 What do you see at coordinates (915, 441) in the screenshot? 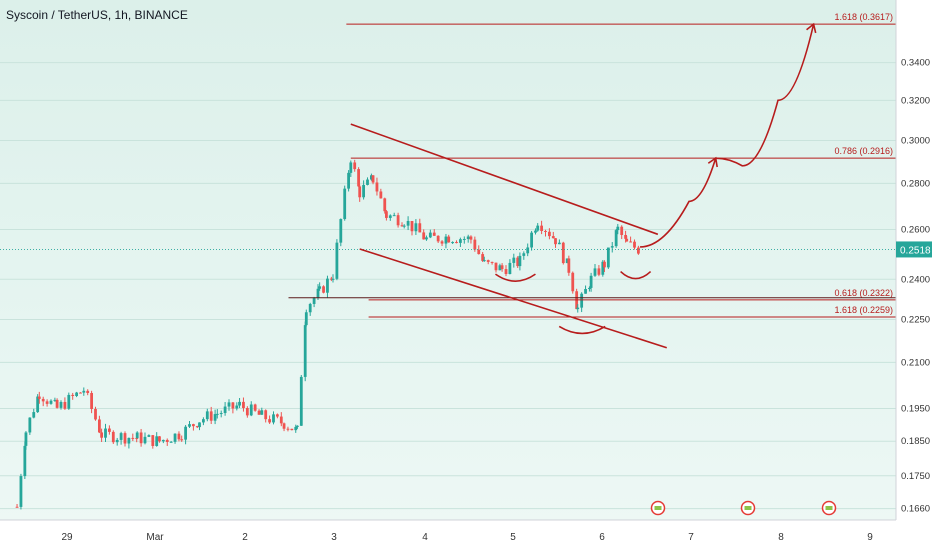
I see `y-tick-label: 0.1850` at bounding box center [915, 441].